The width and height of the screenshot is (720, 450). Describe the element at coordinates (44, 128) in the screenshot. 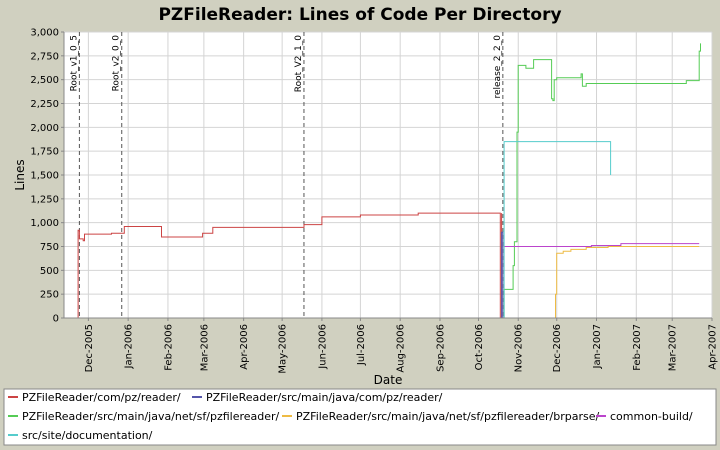

I see `y-tick-label: 2,000` at that location.